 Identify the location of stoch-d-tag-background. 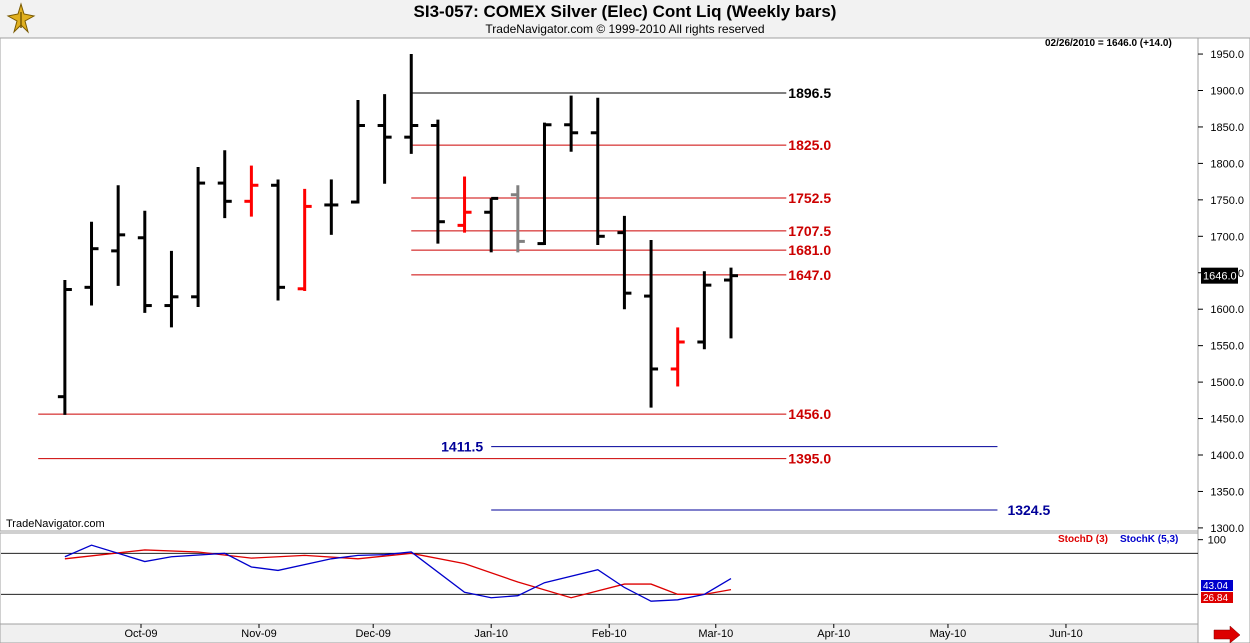
(1217, 597).